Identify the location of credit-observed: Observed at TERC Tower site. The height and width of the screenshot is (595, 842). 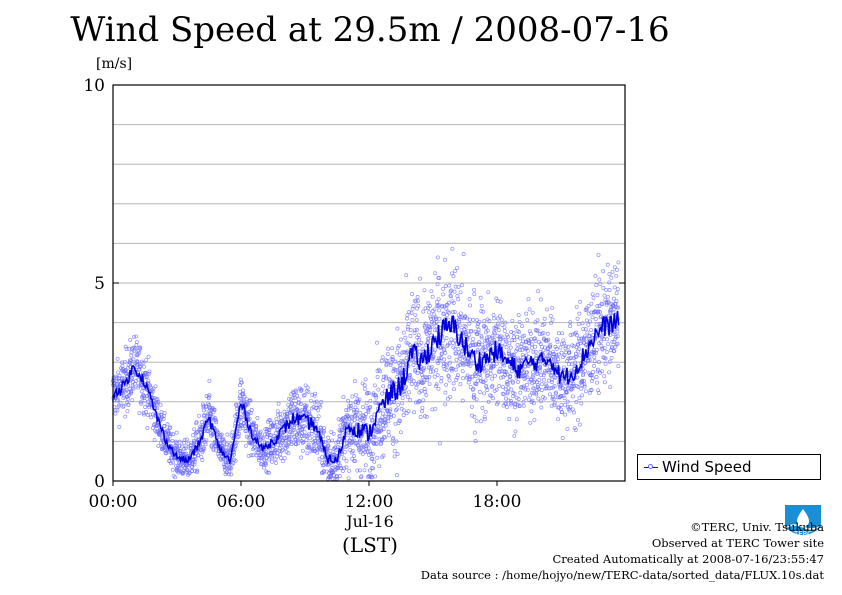
(737, 543).